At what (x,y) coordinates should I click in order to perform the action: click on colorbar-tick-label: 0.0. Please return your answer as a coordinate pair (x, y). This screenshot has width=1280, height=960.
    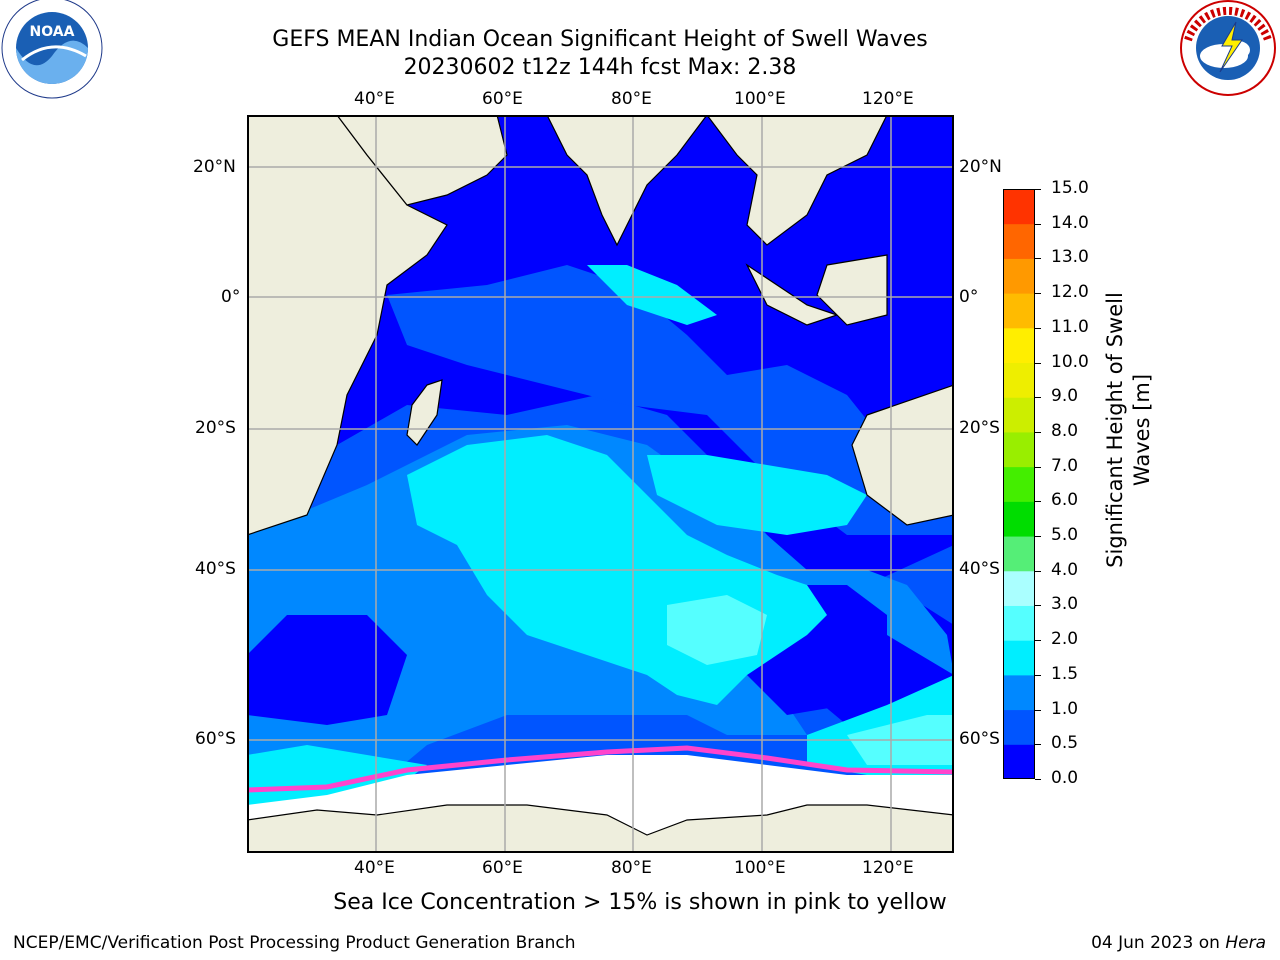
    Looking at the image, I should click on (1065, 778).